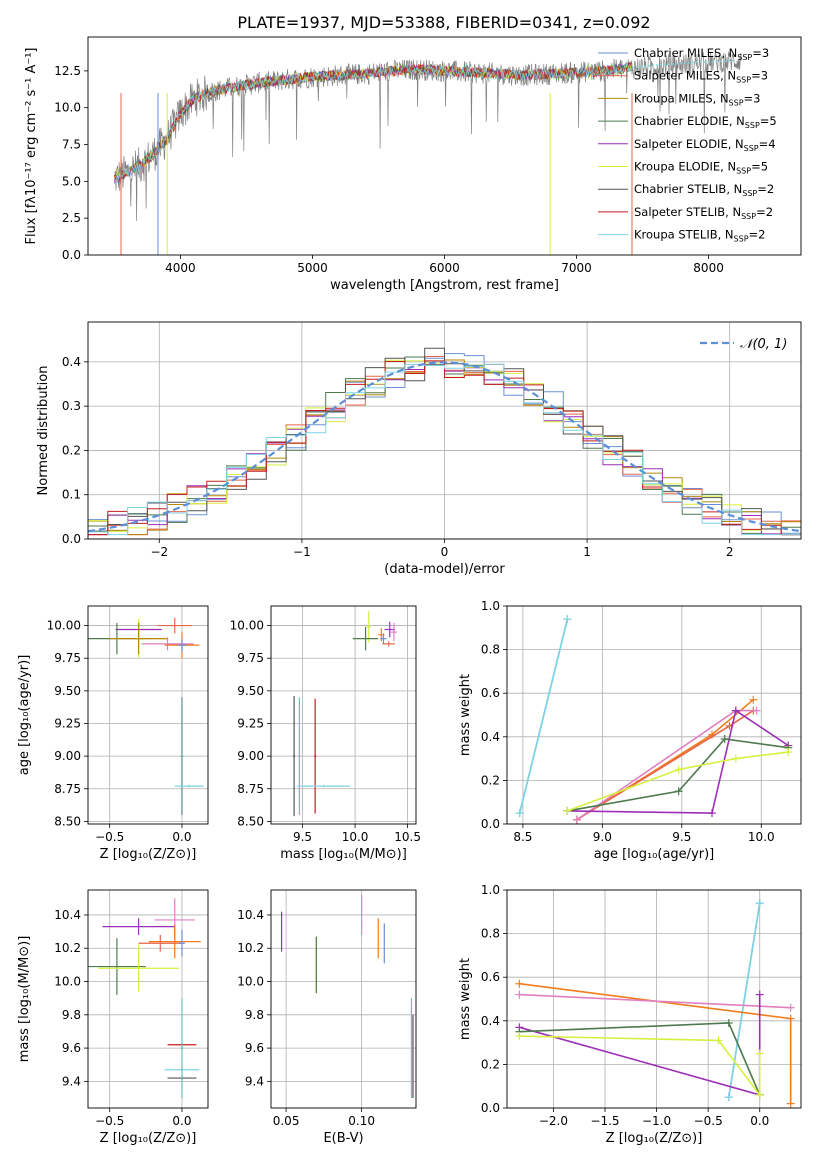  I want to click on y-tick-label: 9.75, so click(250, 658).